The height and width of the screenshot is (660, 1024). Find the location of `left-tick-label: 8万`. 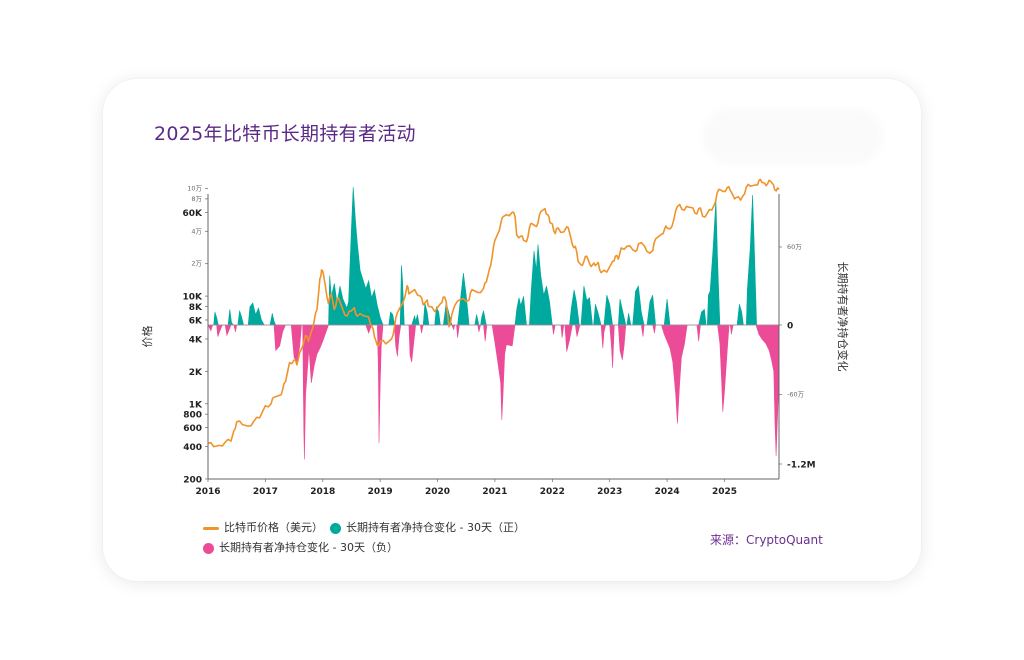

left-tick-label: 8万 is located at coordinates (196, 199).